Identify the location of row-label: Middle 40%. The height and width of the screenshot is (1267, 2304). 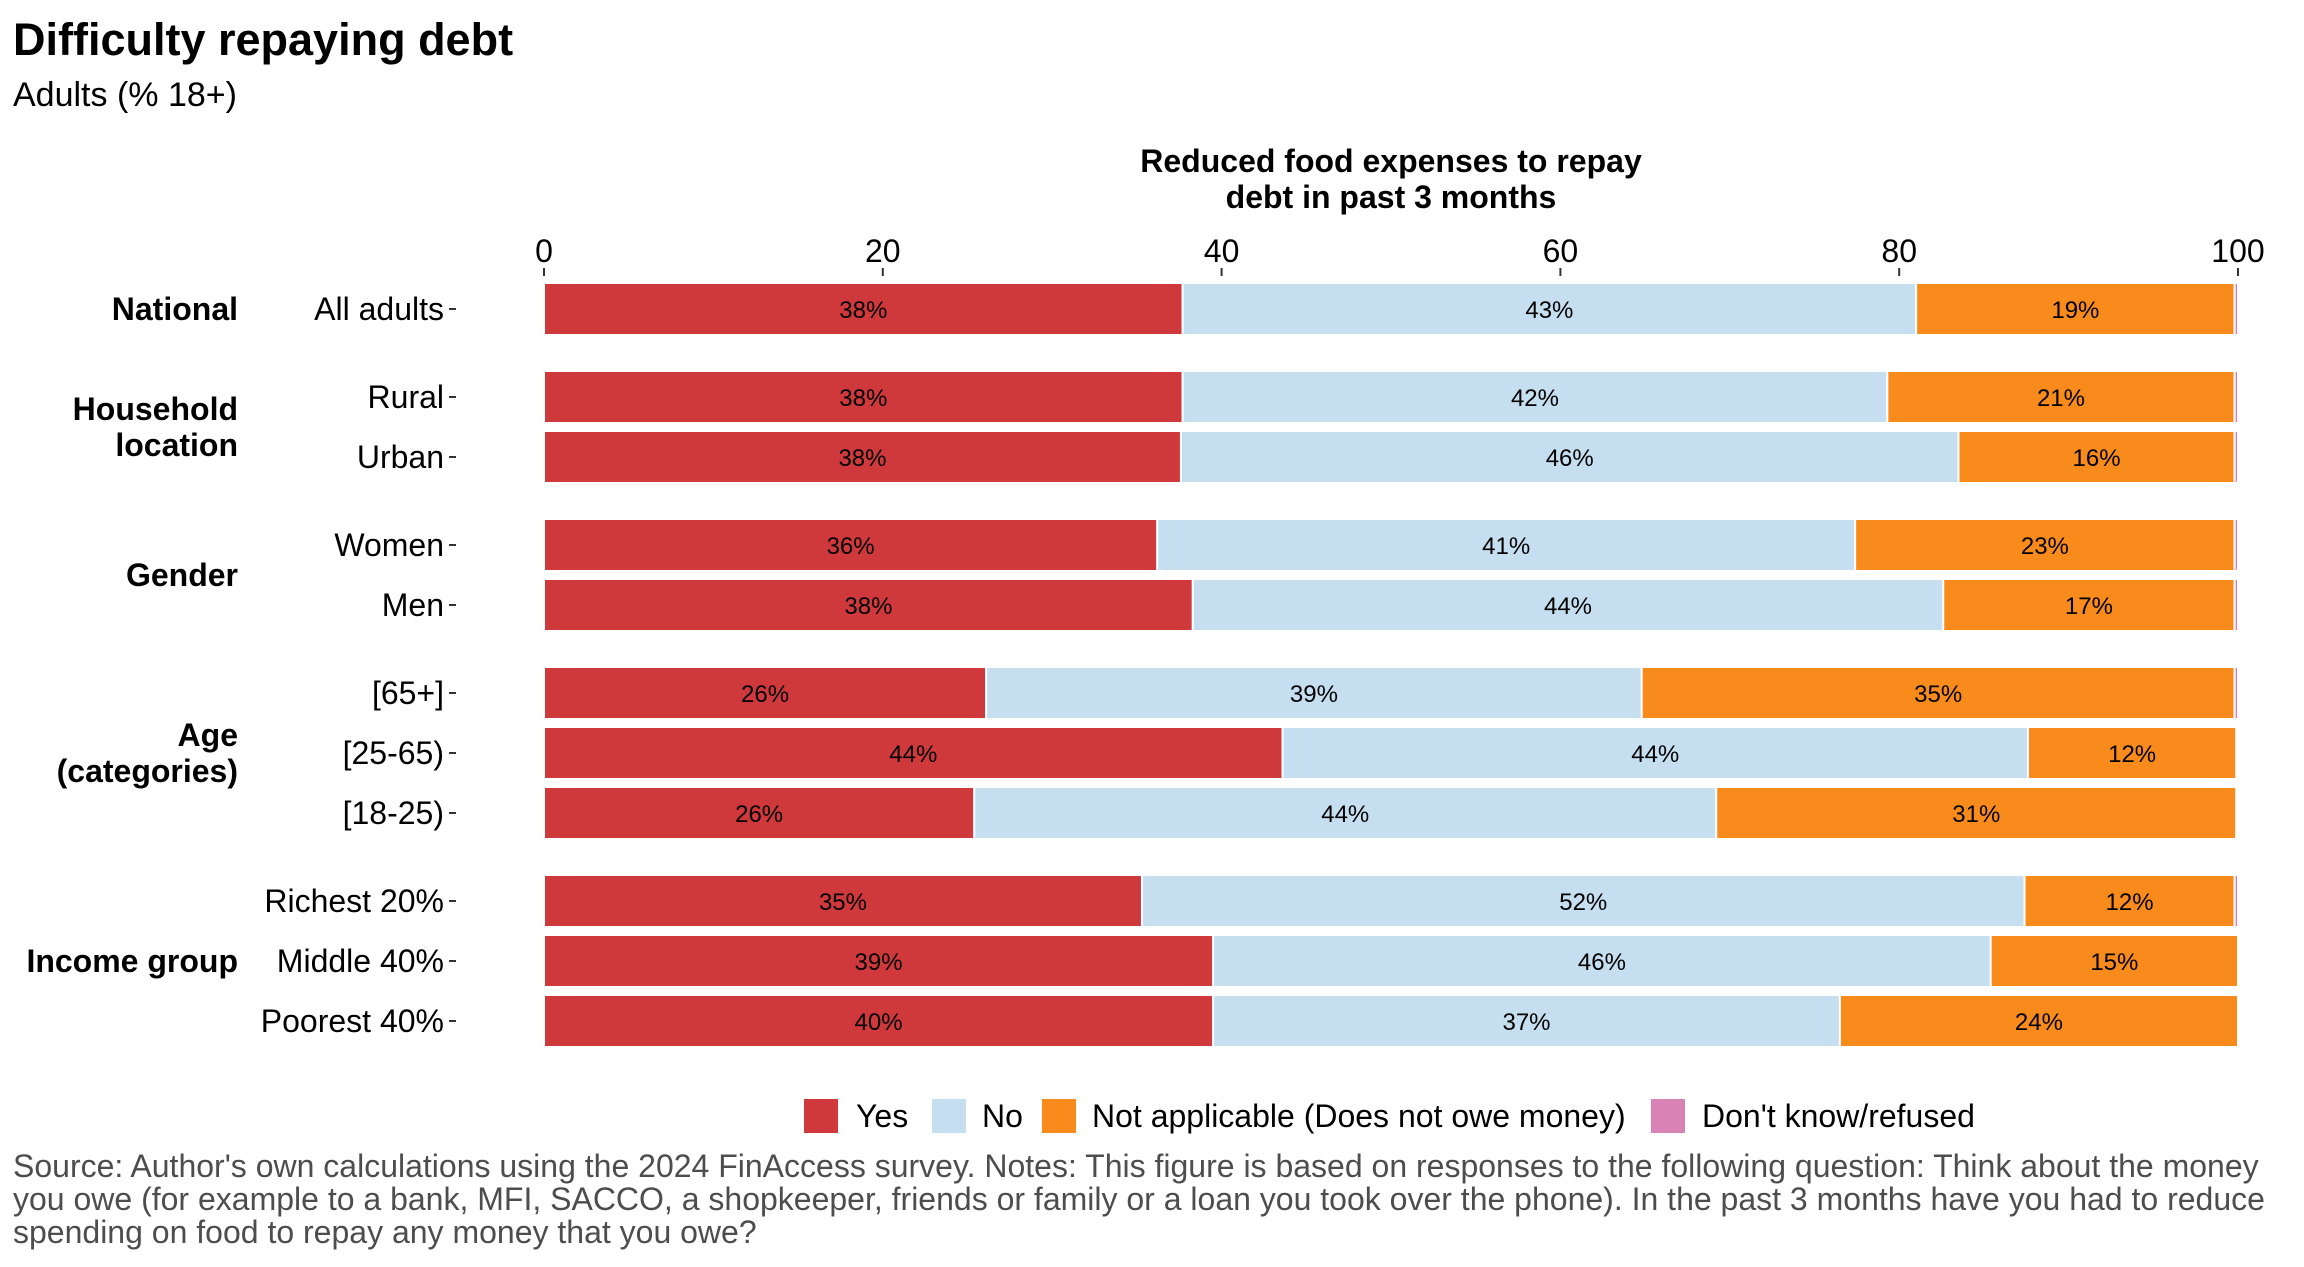
(360, 961).